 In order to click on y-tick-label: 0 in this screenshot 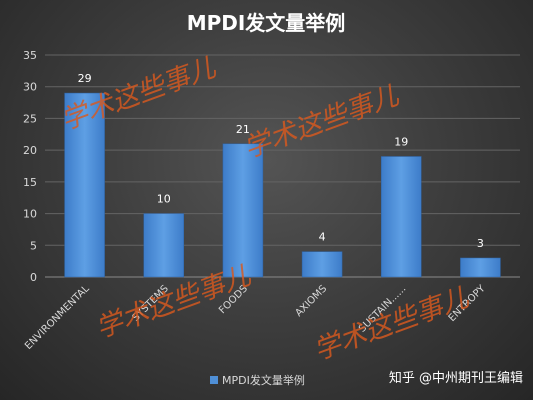, I will do `click(33, 277)`.